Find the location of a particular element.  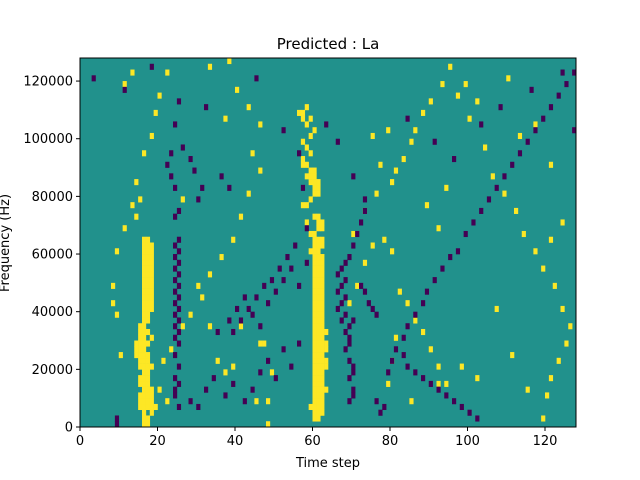

x-tick-label: 40 is located at coordinates (235, 441).